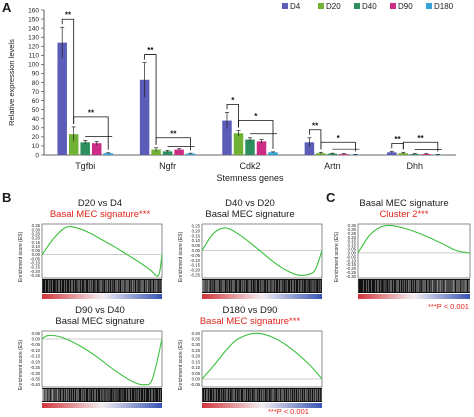 The width and height of the screenshot is (474, 417). Describe the element at coordinates (333, 6) in the screenshot. I see `legend-label-d20: D20` at that location.